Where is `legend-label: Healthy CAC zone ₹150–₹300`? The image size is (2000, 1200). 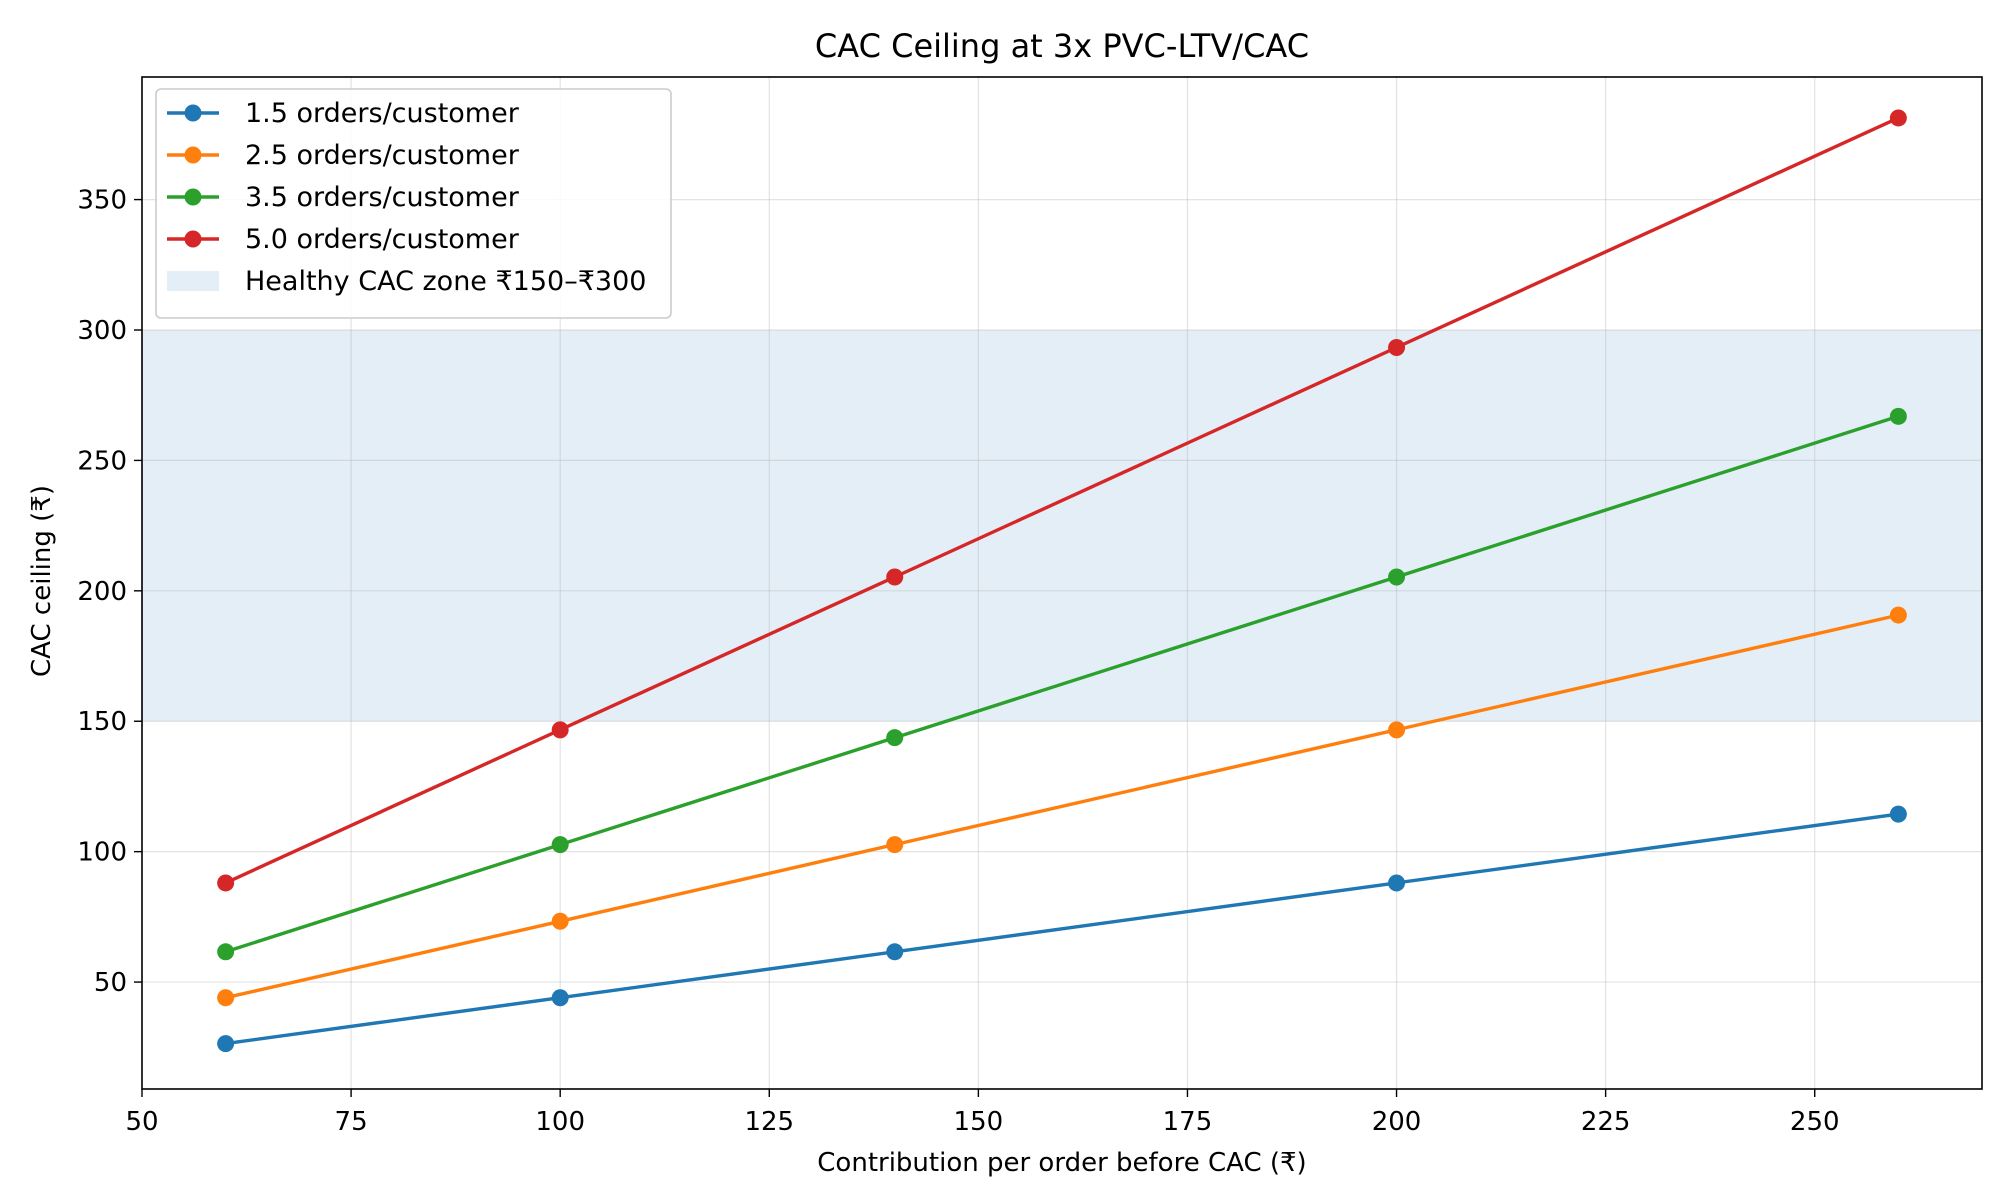 legend-label: Healthy CAC zone ₹150–₹300 is located at coordinates (445, 281).